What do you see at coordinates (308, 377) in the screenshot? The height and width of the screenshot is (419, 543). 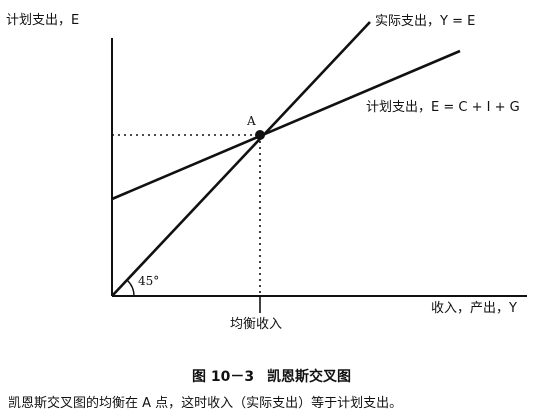 I see `figure-title: 凯恩斯交叉图` at bounding box center [308, 377].